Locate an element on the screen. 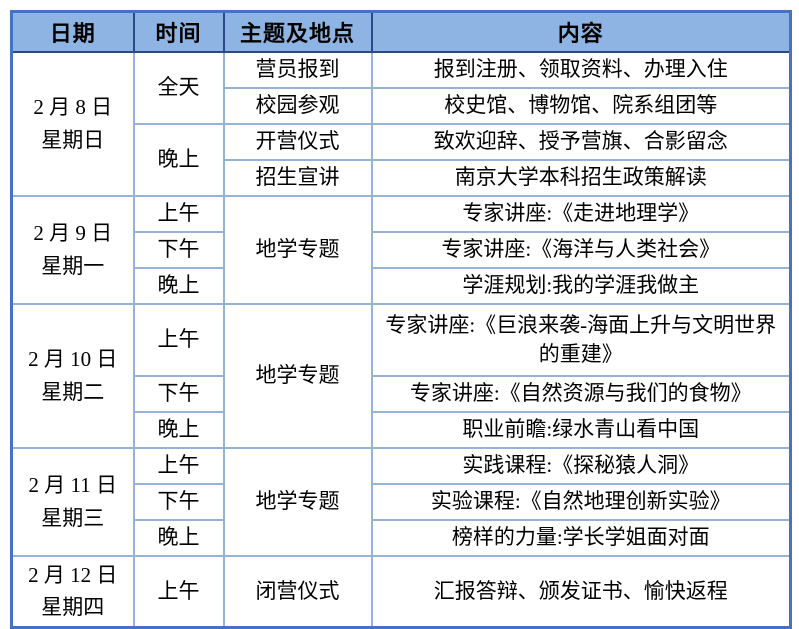 This screenshot has height=629, width=799. time-cell: 全天 is located at coordinates (178, 87).